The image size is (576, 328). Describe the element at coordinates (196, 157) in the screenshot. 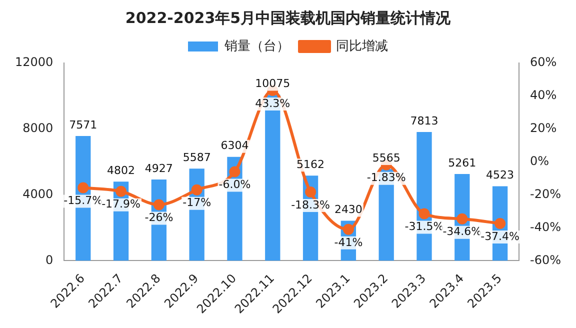

I see `data-label: 5587` at that location.